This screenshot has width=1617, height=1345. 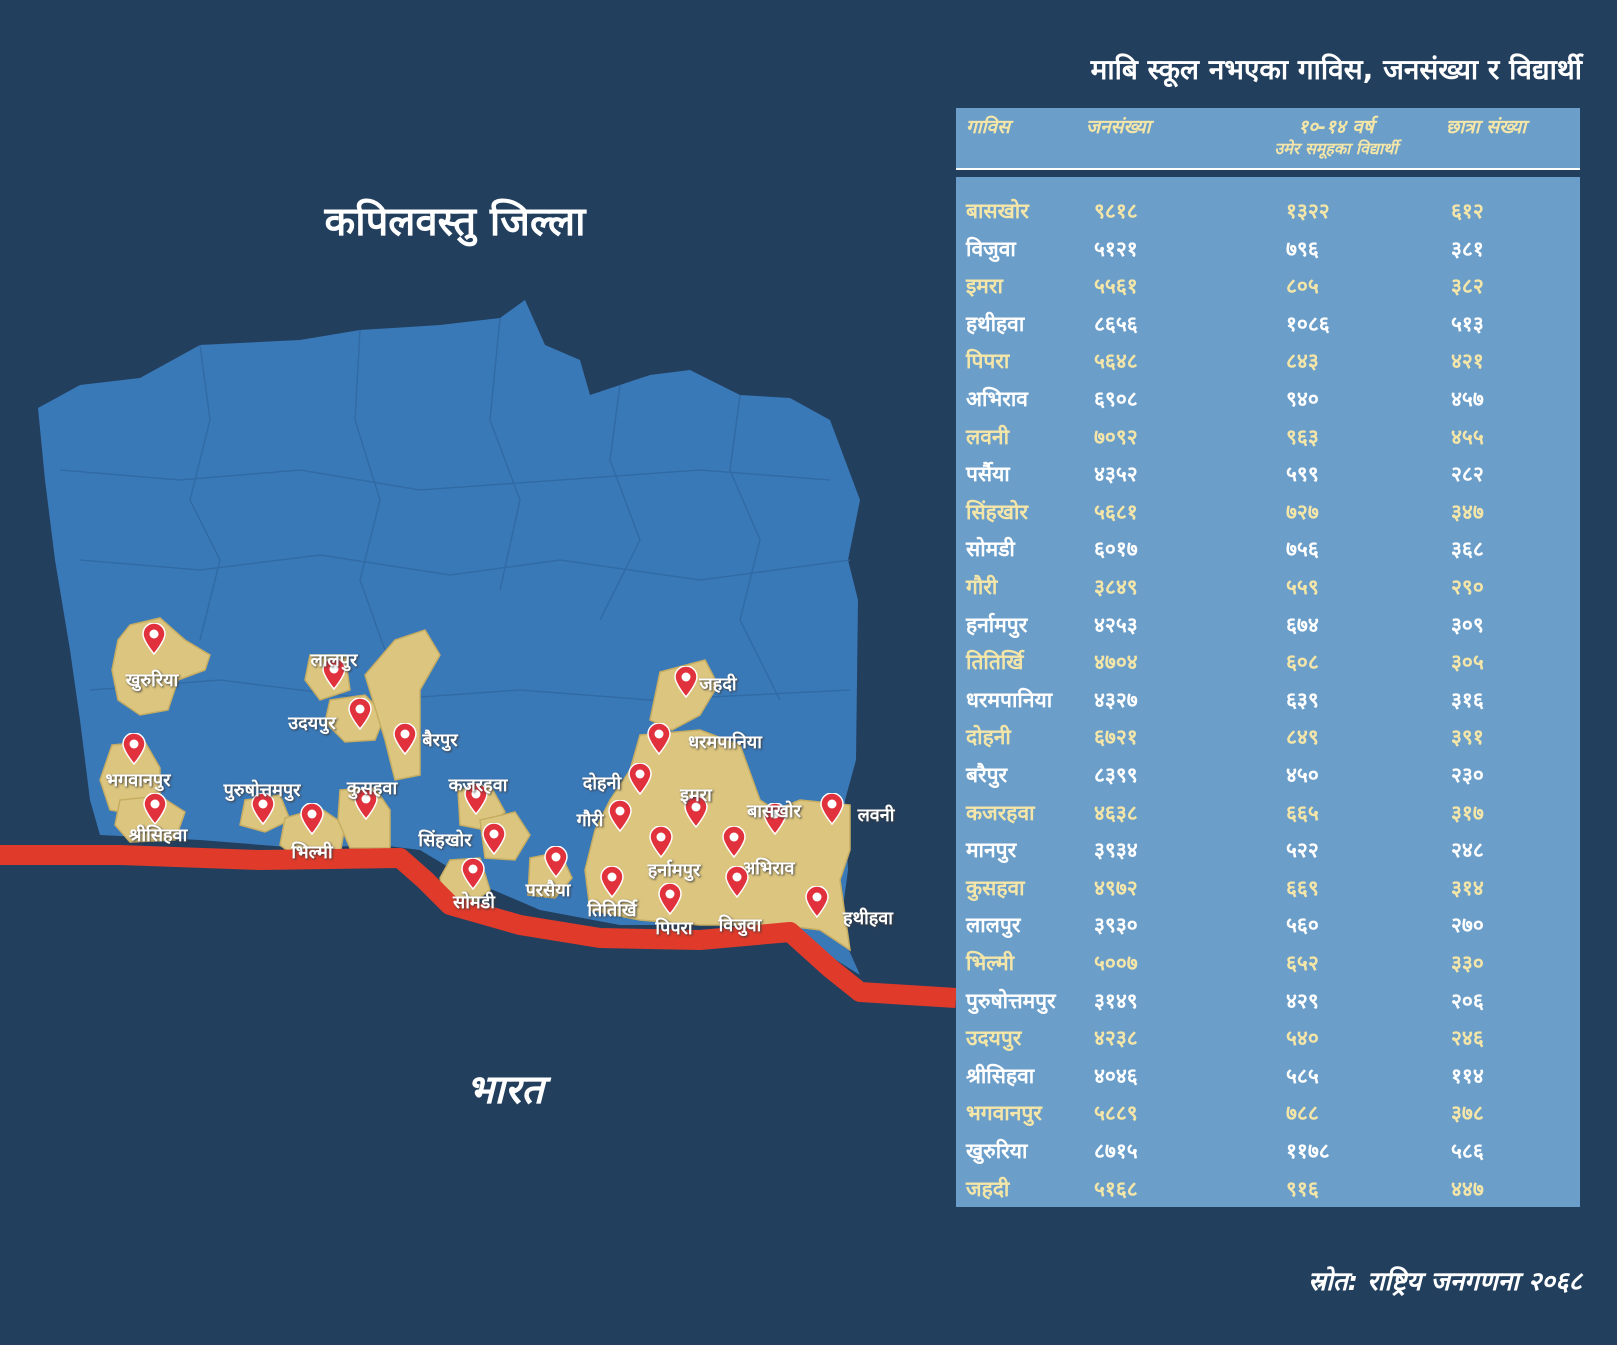 What do you see at coordinates (1116, 587) in the screenshot?
I see `cell-population: ३८४९` at bounding box center [1116, 587].